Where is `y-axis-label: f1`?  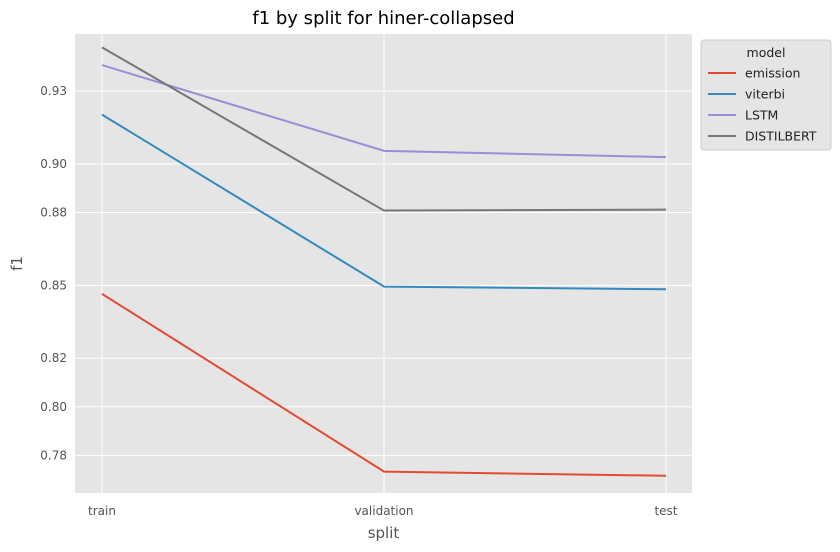
y-axis-label: f1 is located at coordinates (17, 263).